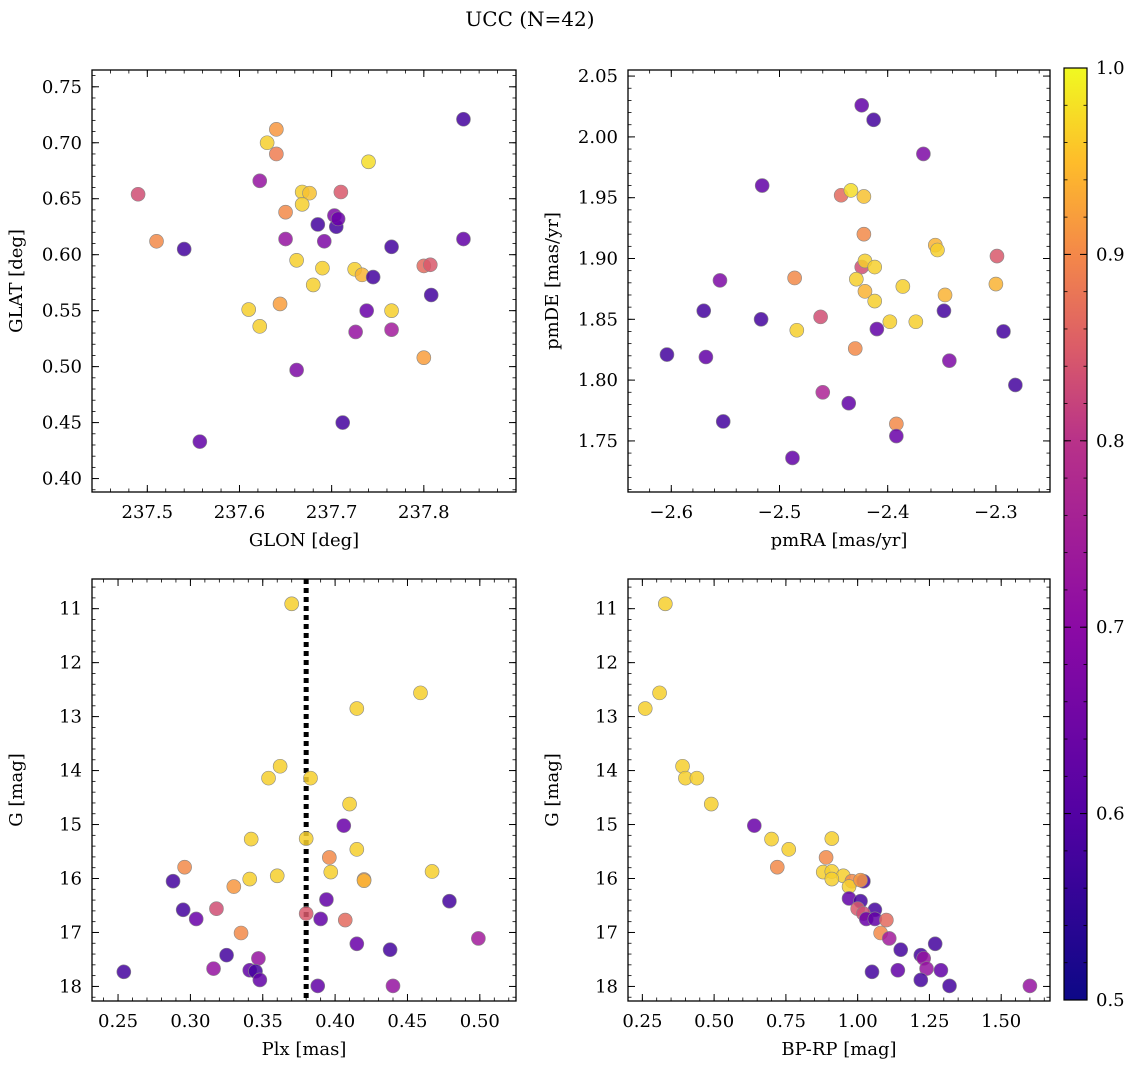 The height and width of the screenshot is (1068, 1136). What do you see at coordinates (552, 789) in the screenshot?
I see `y-axis-label: G [mag]` at bounding box center [552, 789].